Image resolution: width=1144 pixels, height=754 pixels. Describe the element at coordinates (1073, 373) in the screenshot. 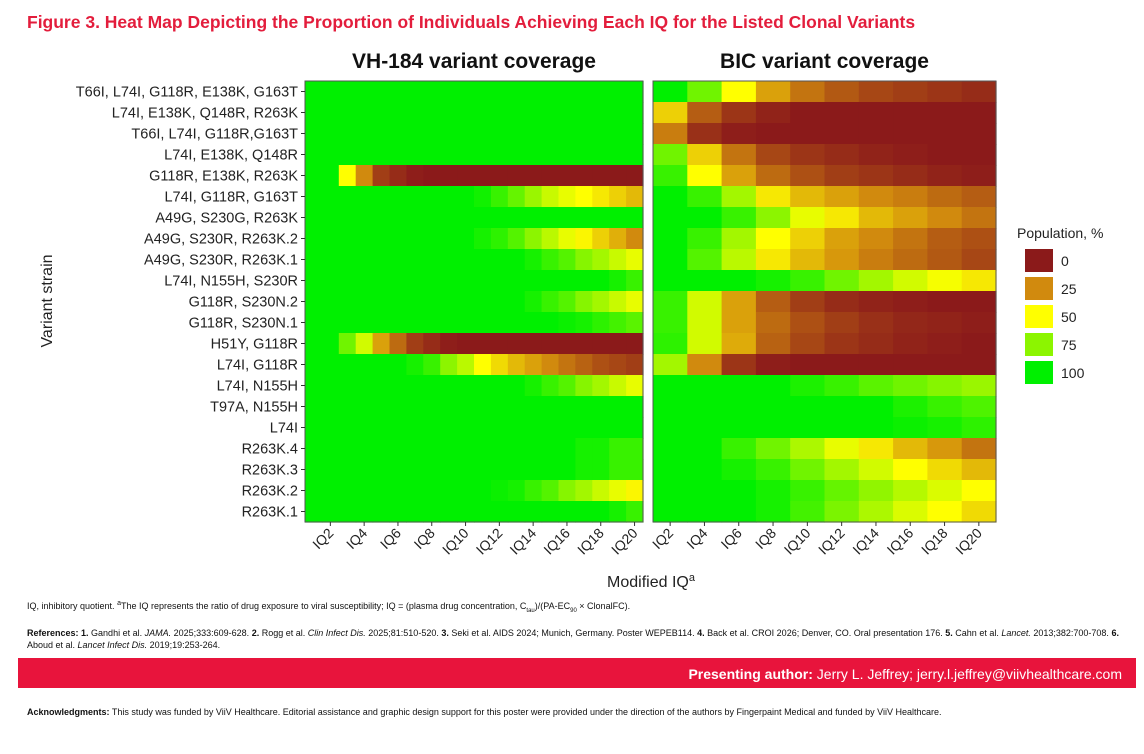

I see `legend-label: 100` at that location.